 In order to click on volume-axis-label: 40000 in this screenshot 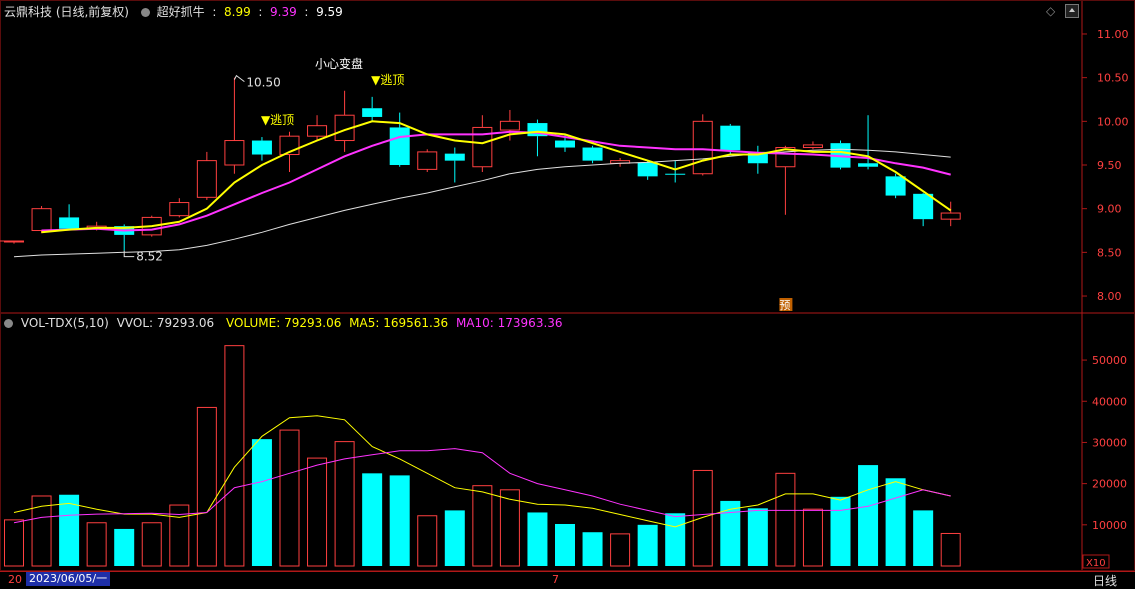, I will do `click(1109, 401)`.